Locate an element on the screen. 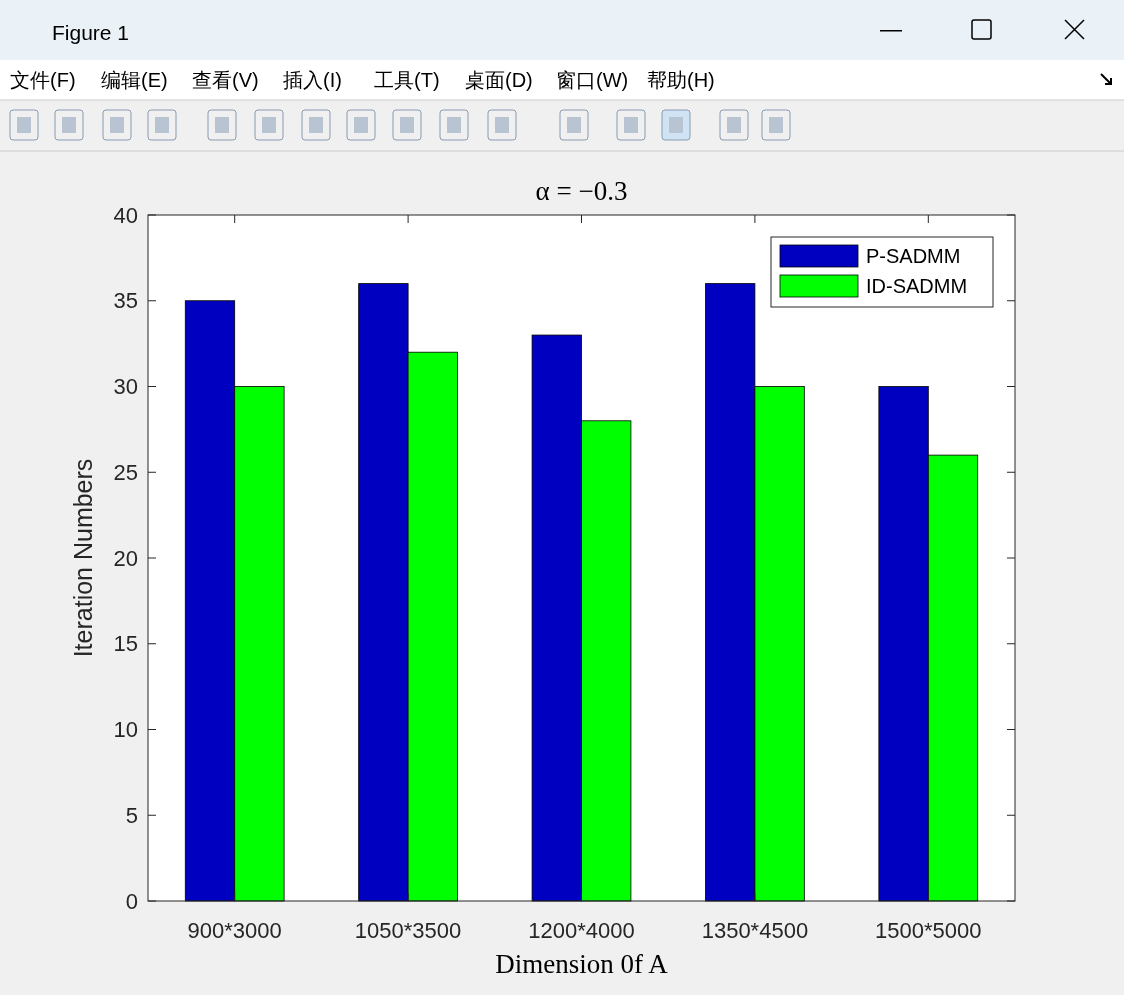  y-tick-label: 30 is located at coordinates (125, 387).